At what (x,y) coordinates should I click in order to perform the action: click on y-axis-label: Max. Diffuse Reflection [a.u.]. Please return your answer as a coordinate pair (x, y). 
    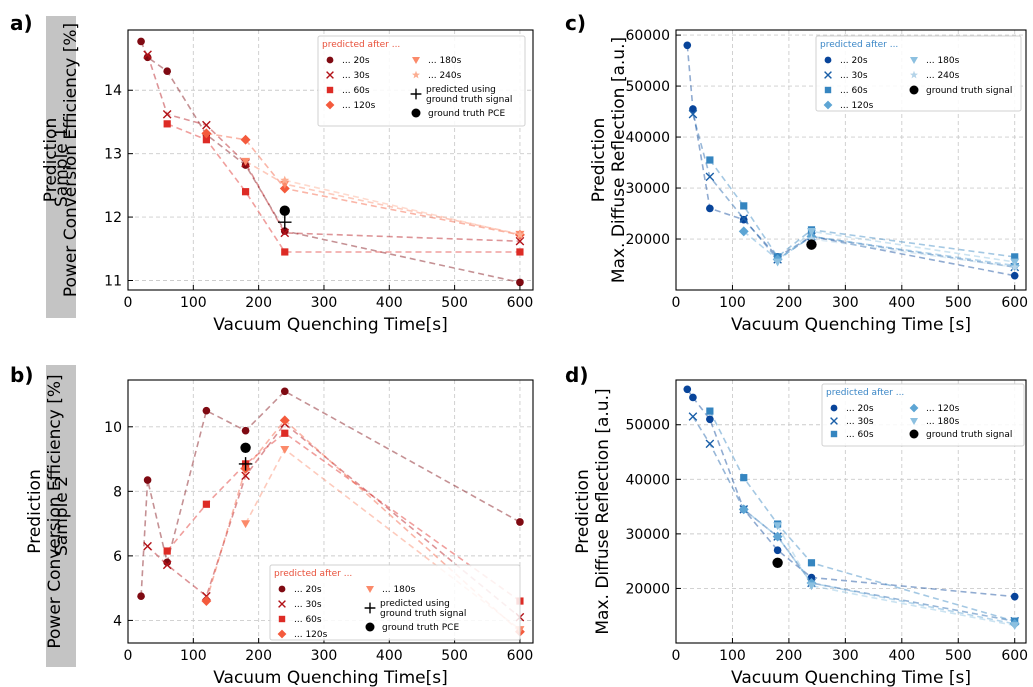
    Looking at the image, I should click on (603, 511).